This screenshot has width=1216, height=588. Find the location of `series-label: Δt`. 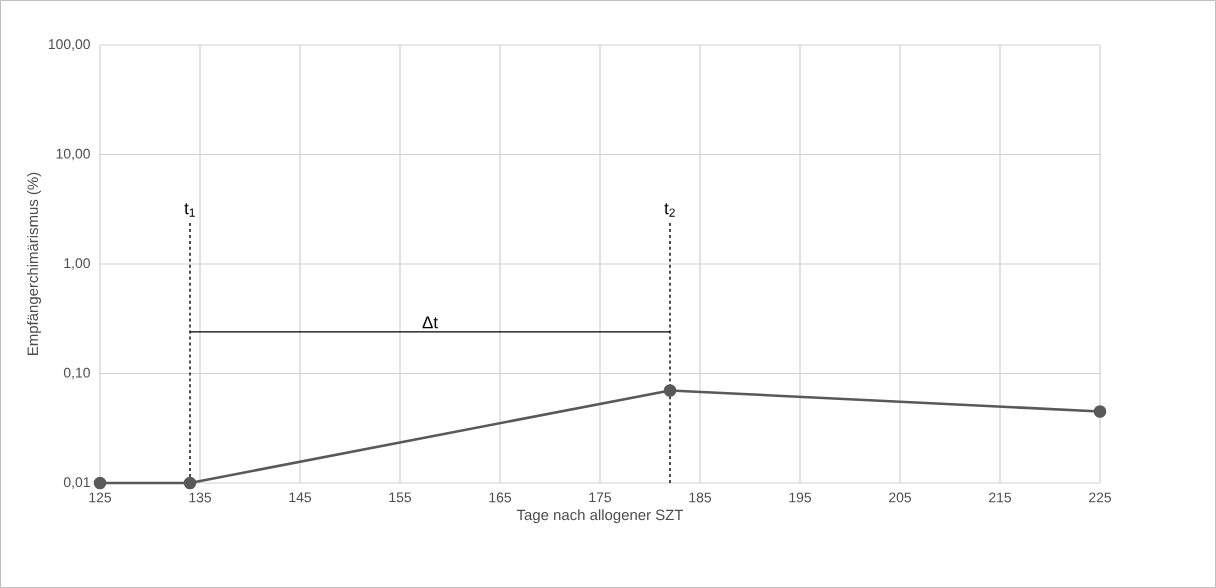

series-label: Δt is located at coordinates (430, 322).